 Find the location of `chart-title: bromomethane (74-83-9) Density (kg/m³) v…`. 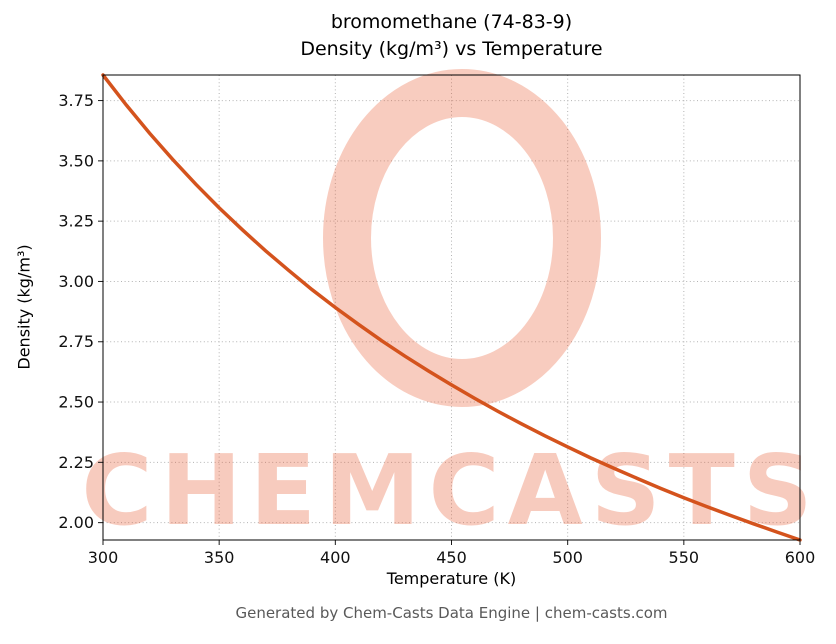

chart-title: bromomethane (74-83-9) Density (kg/m³) v… is located at coordinates (451, 36).